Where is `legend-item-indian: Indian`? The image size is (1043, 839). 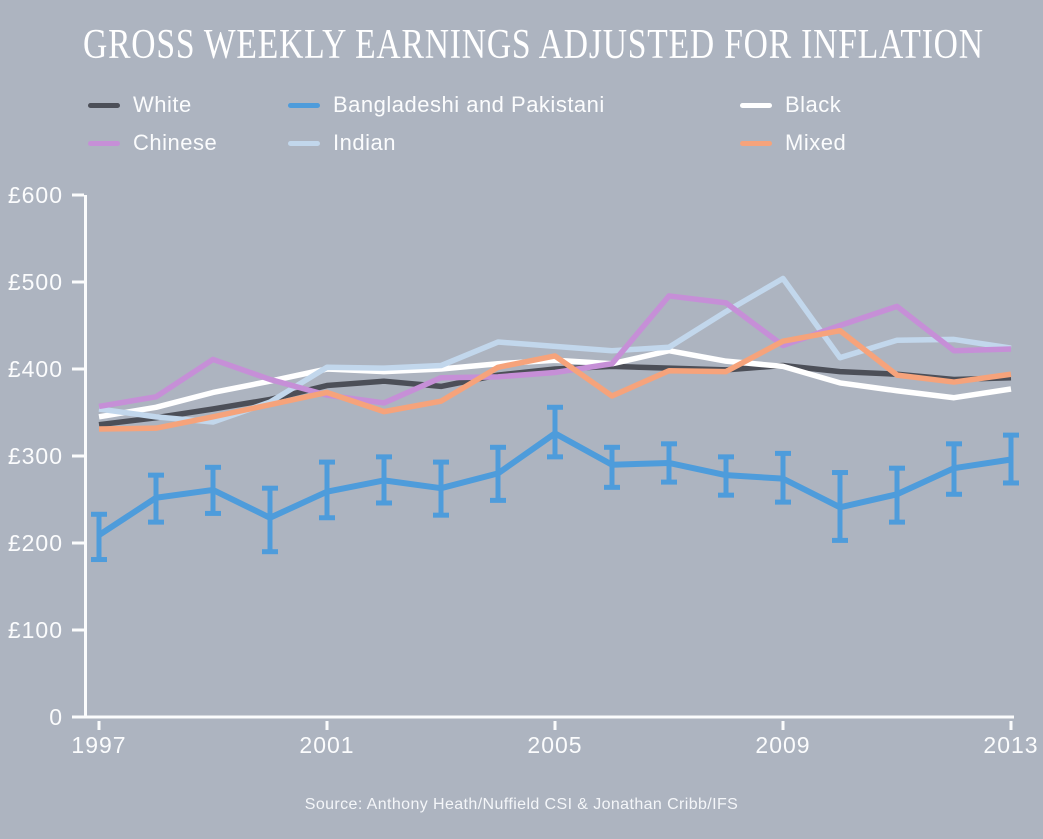
legend-item-indian: Indian is located at coordinates (514, 143).